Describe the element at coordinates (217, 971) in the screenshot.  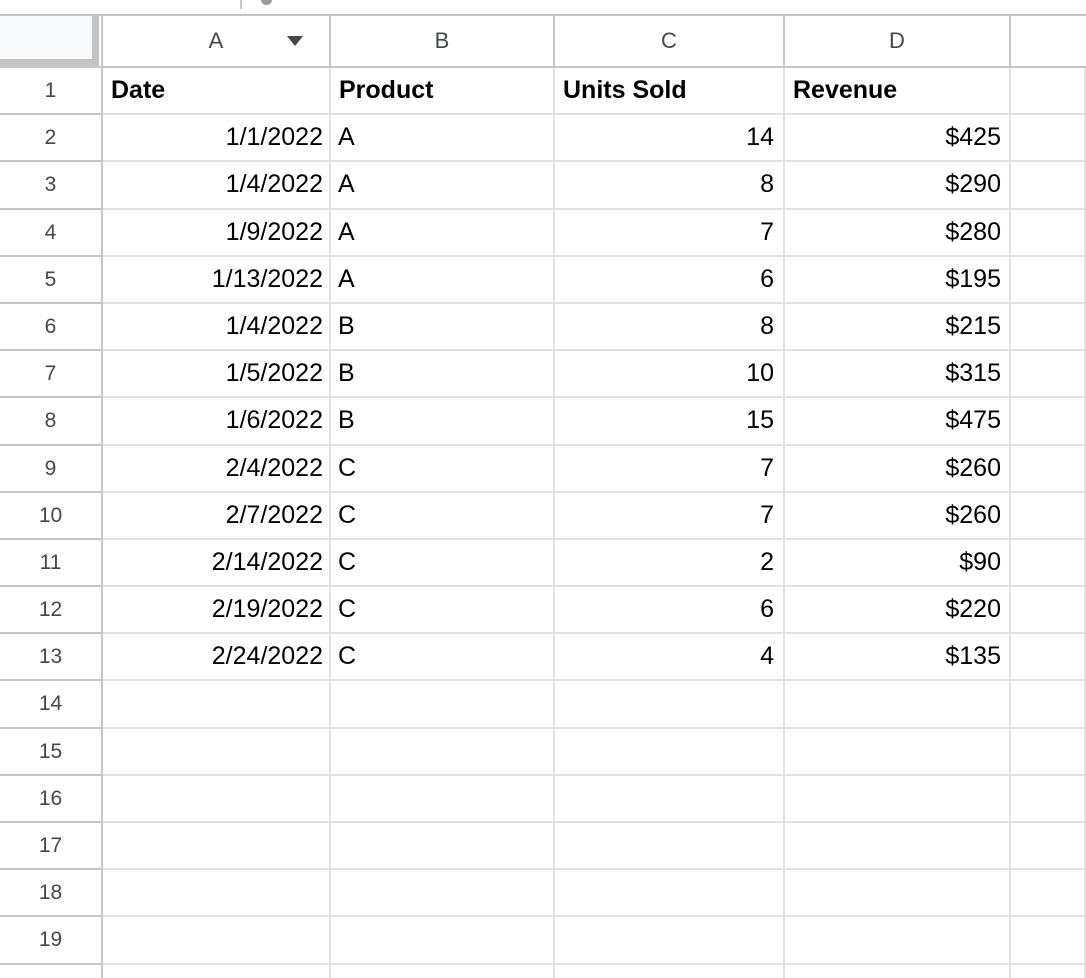
I see `cell-A20` at that location.